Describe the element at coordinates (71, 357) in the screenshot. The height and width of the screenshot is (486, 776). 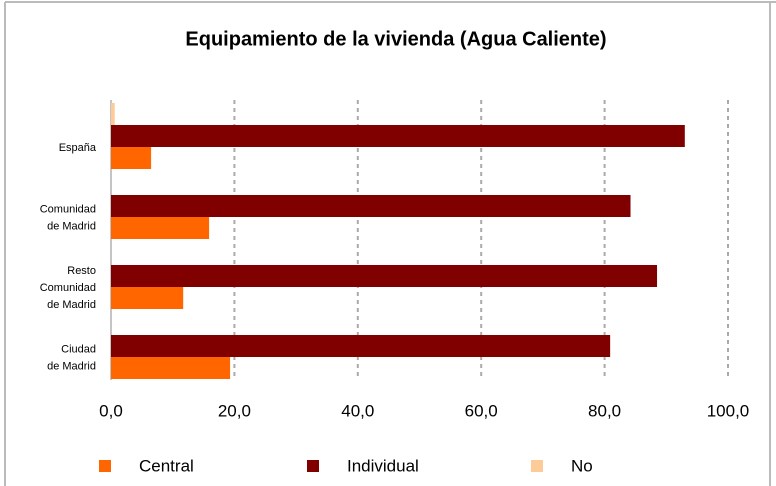
I see `y-tick-label: Ciudad de Madrid` at that location.